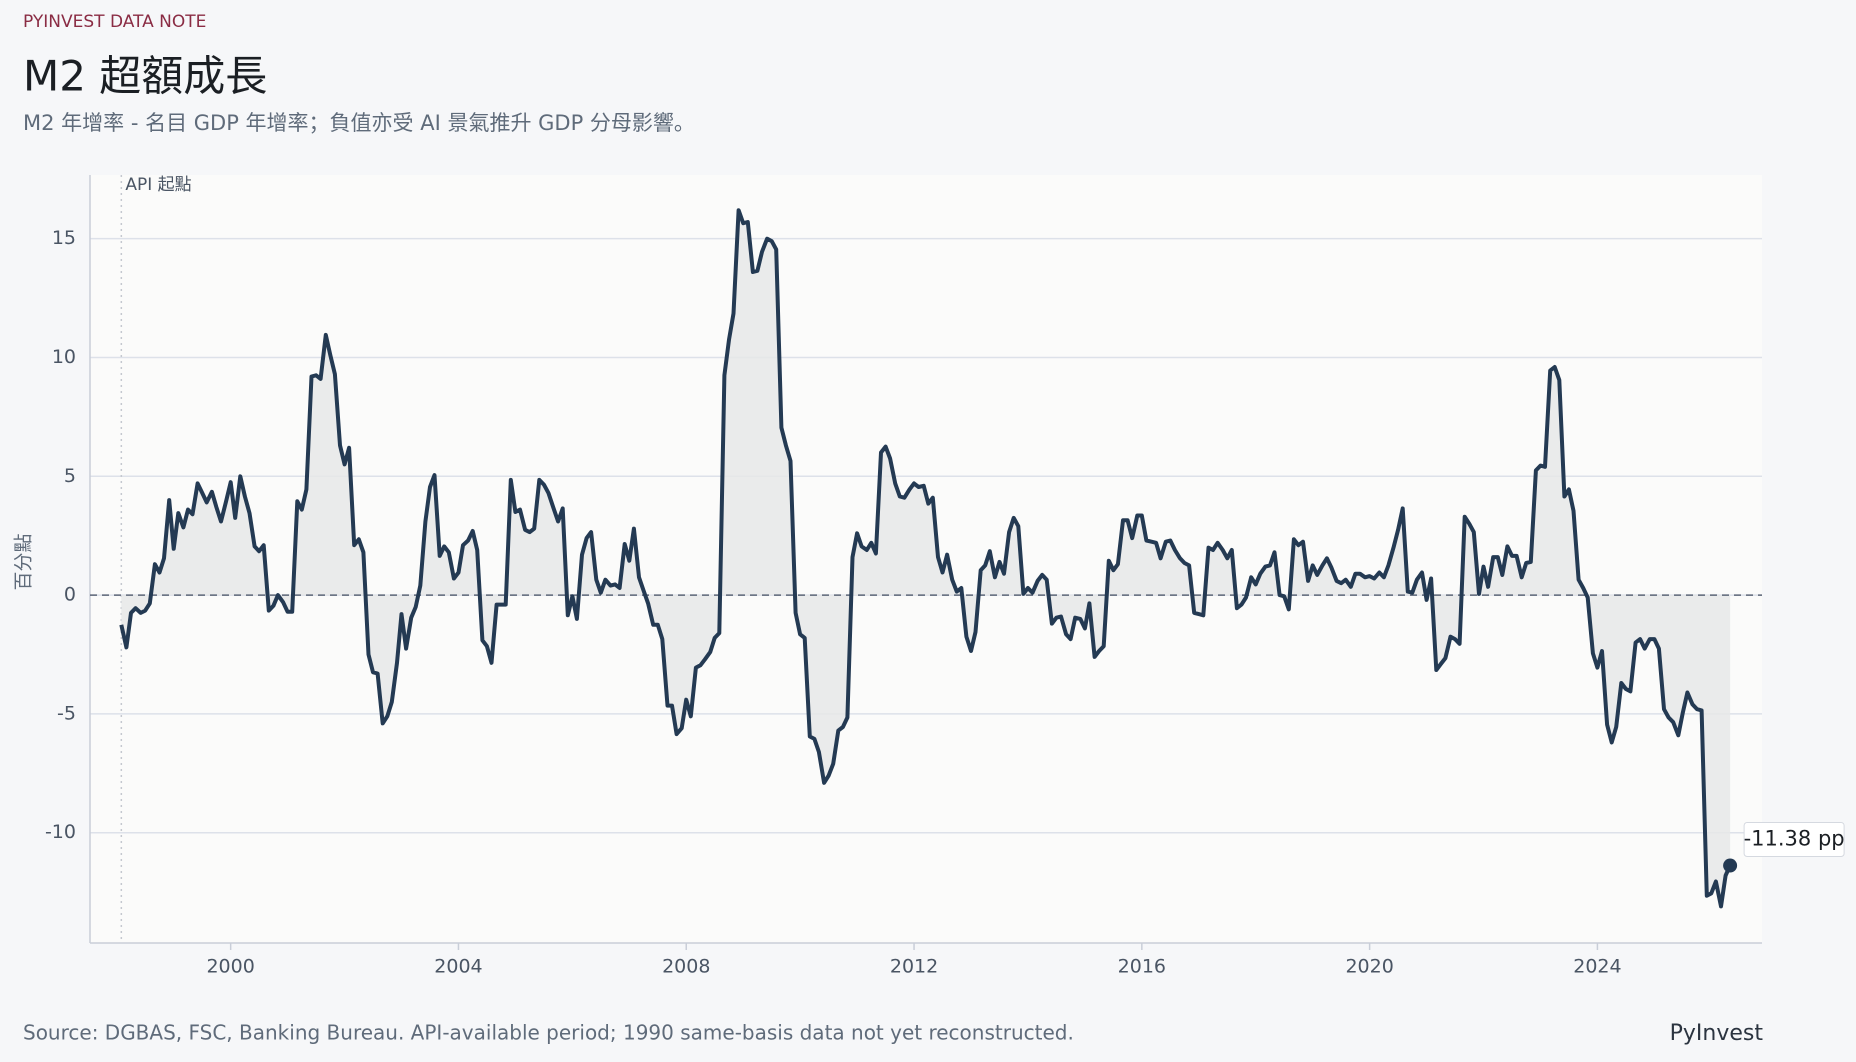  Describe the element at coordinates (158, 185) in the screenshot. I see `annotation-label: API 起點` at that location.